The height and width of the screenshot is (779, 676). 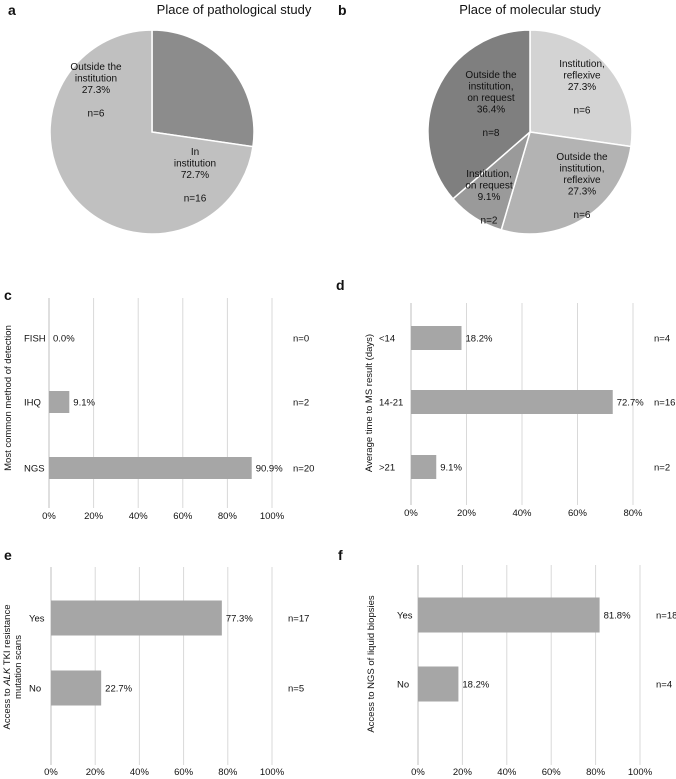 What do you see at coordinates (371, 664) in the screenshot?
I see `bar-f-ylabel-line: Access to NGS of liquid biopsies` at bounding box center [371, 664].